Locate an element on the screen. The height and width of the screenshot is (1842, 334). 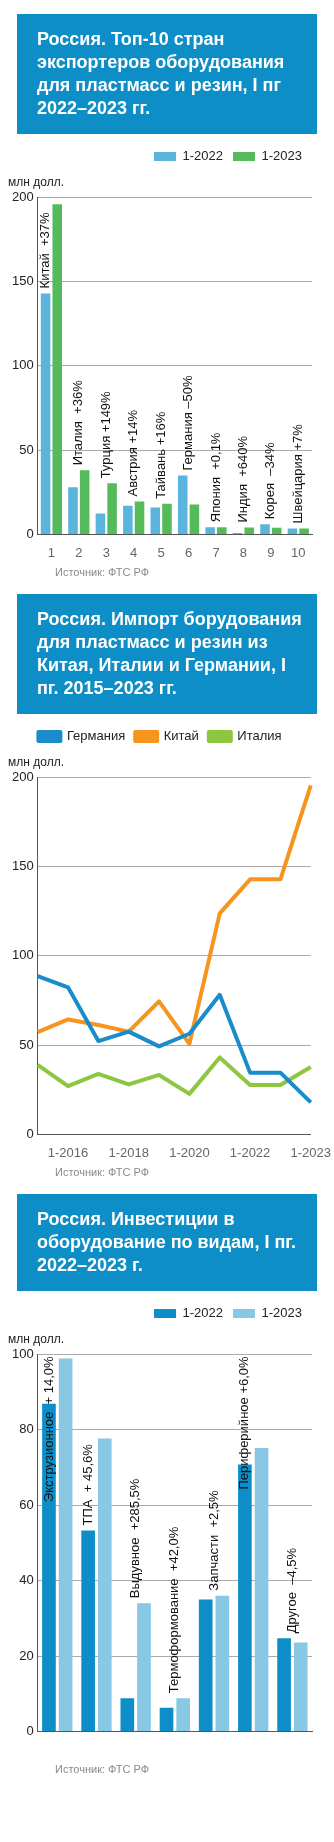
annotation: Германия –50% is located at coordinates (188, 423).